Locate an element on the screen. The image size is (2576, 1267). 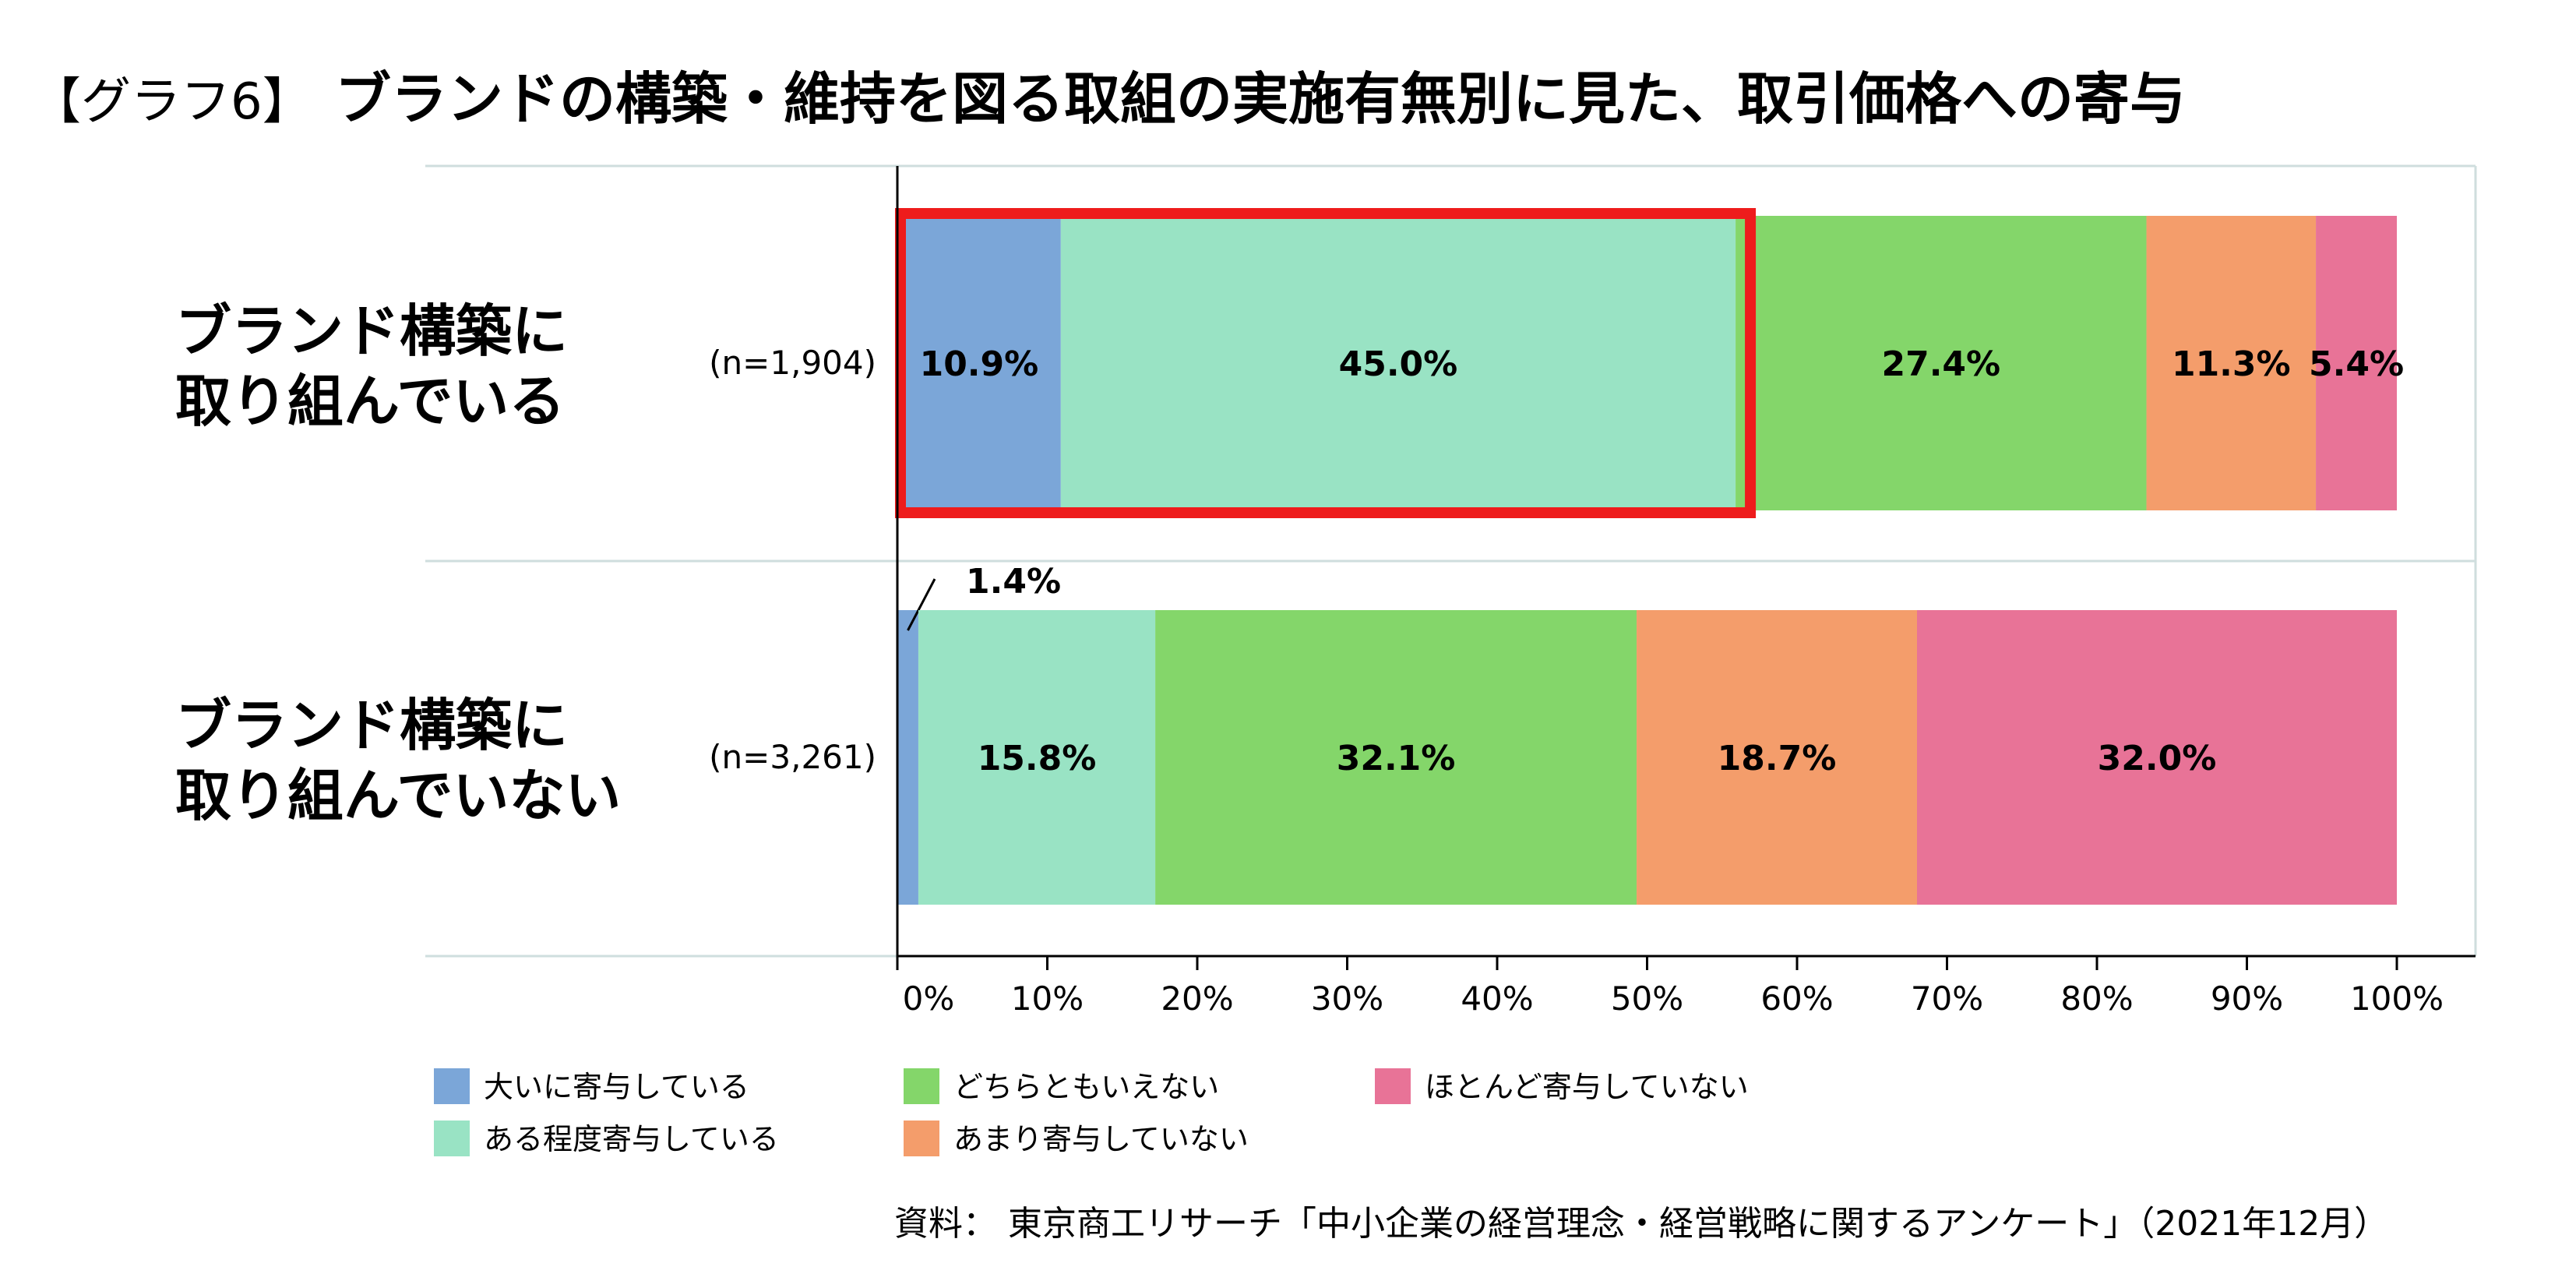
data-label: 10.9% is located at coordinates (980, 364).